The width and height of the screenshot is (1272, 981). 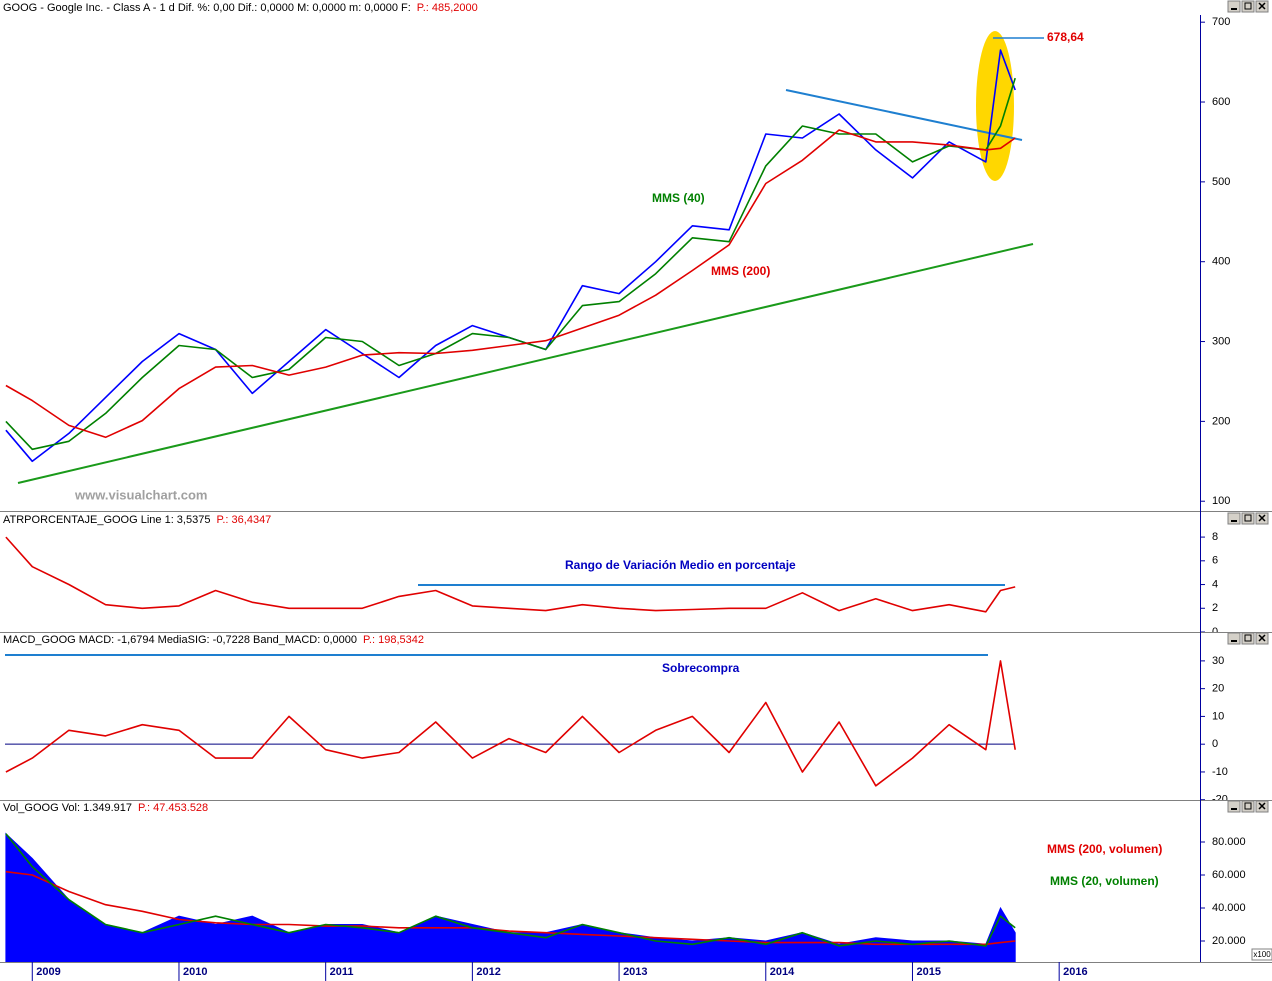 I want to click on y-tick-label: 2, so click(x=1215, y=608).